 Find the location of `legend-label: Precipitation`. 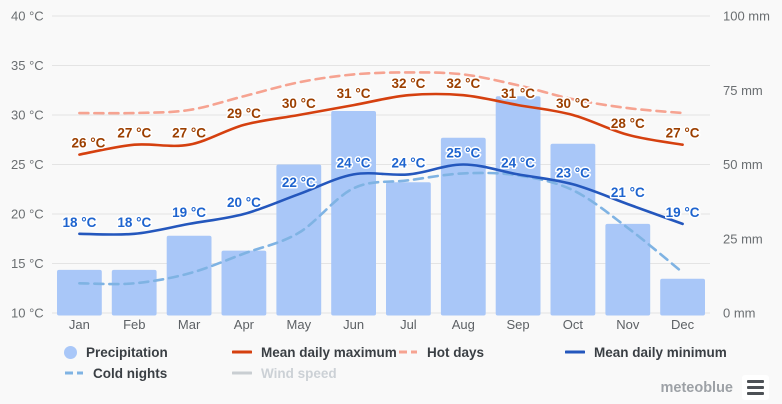

legend-label: Precipitation is located at coordinates (127, 352).